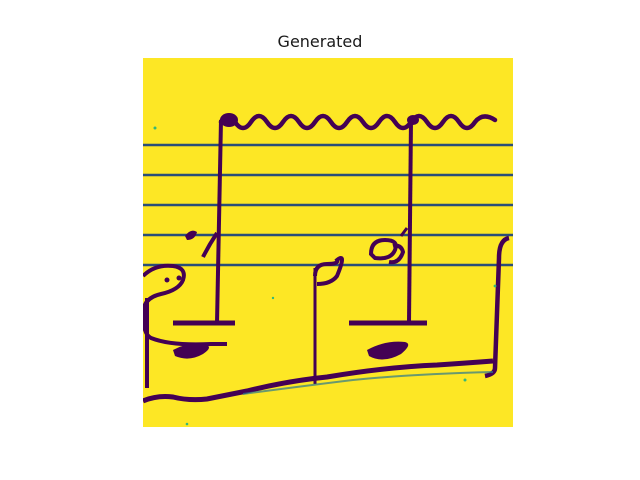 Image resolution: width=640 pixels, height=480 pixels. Describe the element at coordinates (229, 120) in the screenshot. I see `trill-start-blob` at that location.